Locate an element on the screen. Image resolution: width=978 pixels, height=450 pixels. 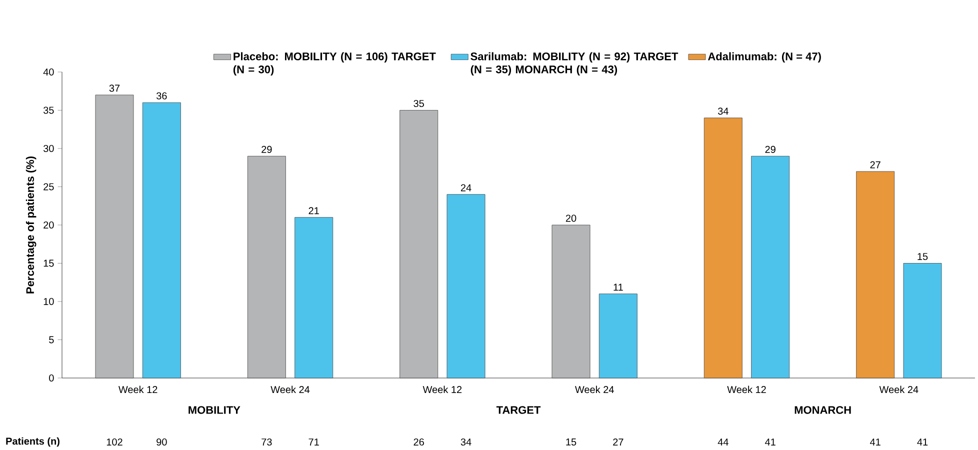
data-label: 15 is located at coordinates (923, 256).